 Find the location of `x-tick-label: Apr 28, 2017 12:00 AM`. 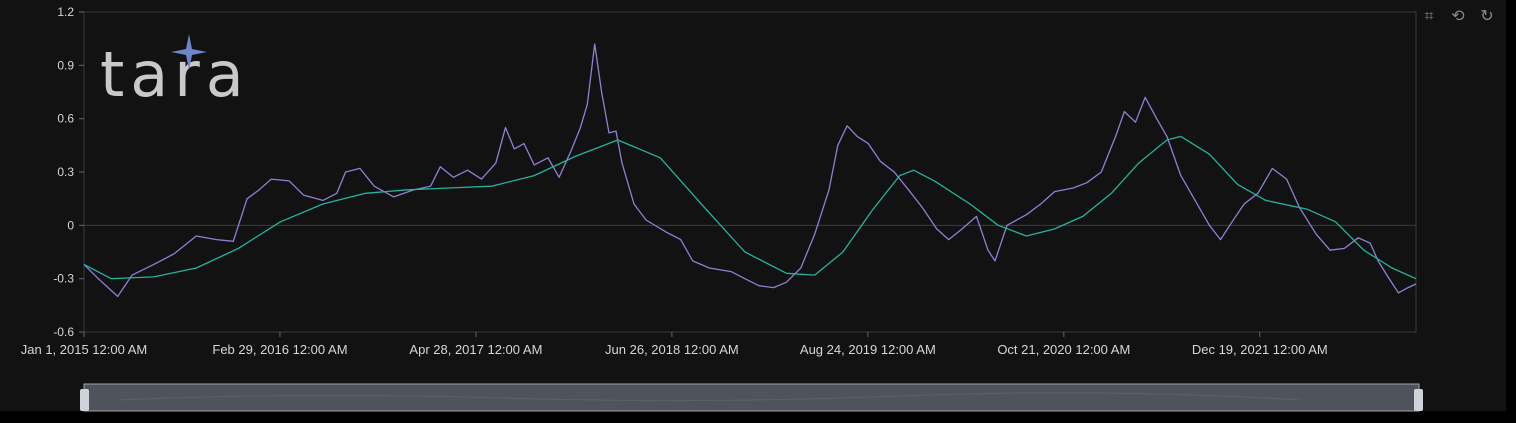

x-tick-label: Apr 28, 2017 12:00 AM is located at coordinates (475, 349).